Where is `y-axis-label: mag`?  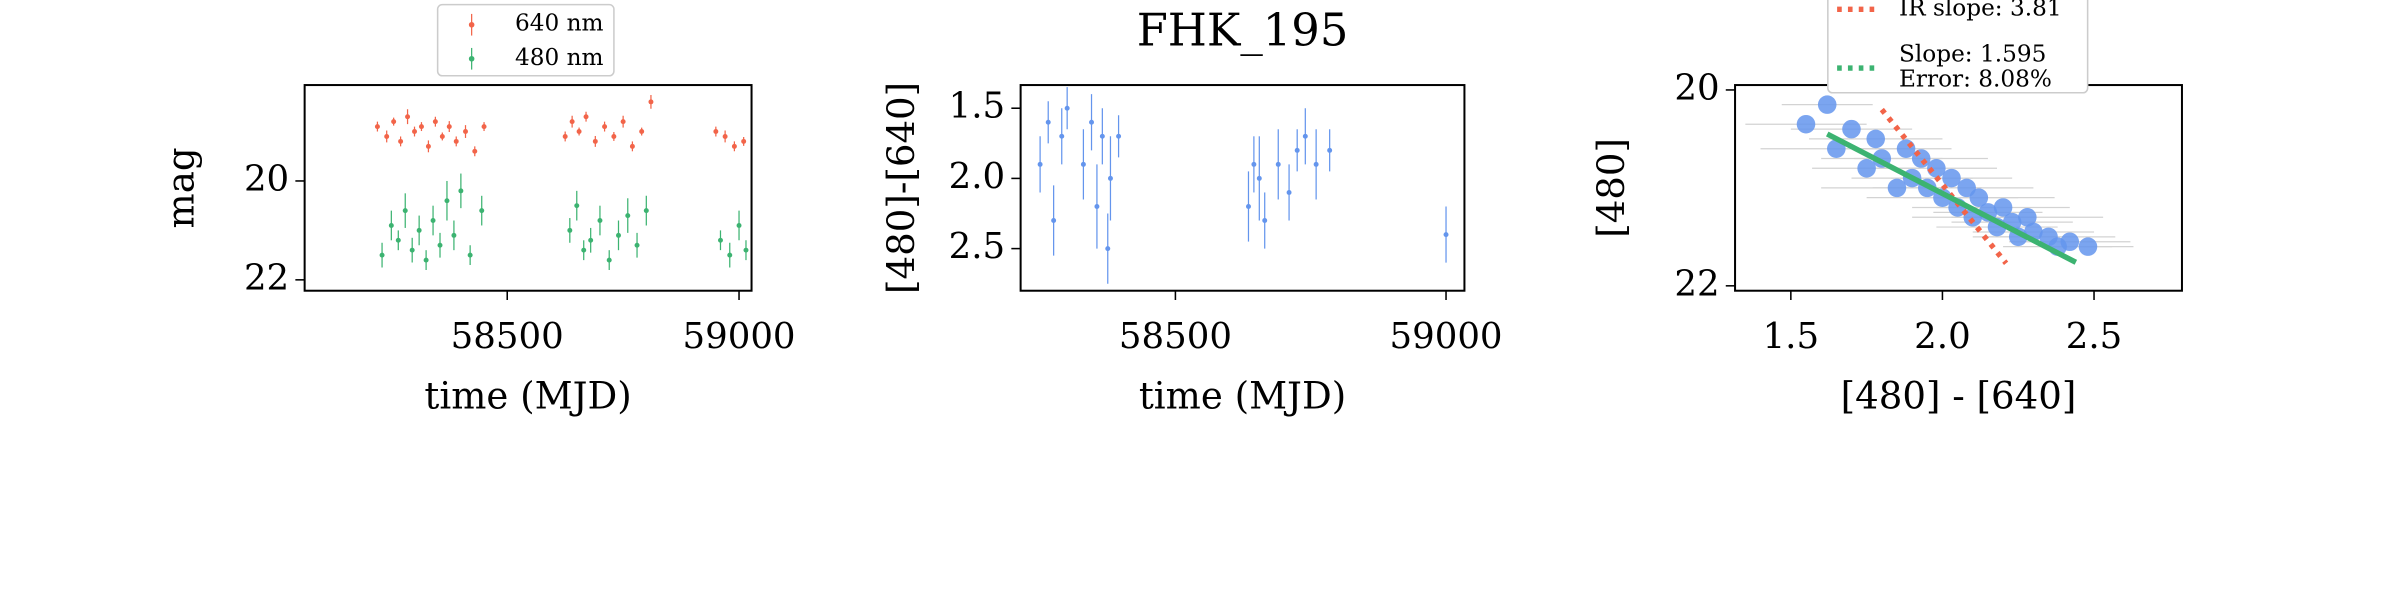
y-axis-label: mag is located at coordinates (181, 187).